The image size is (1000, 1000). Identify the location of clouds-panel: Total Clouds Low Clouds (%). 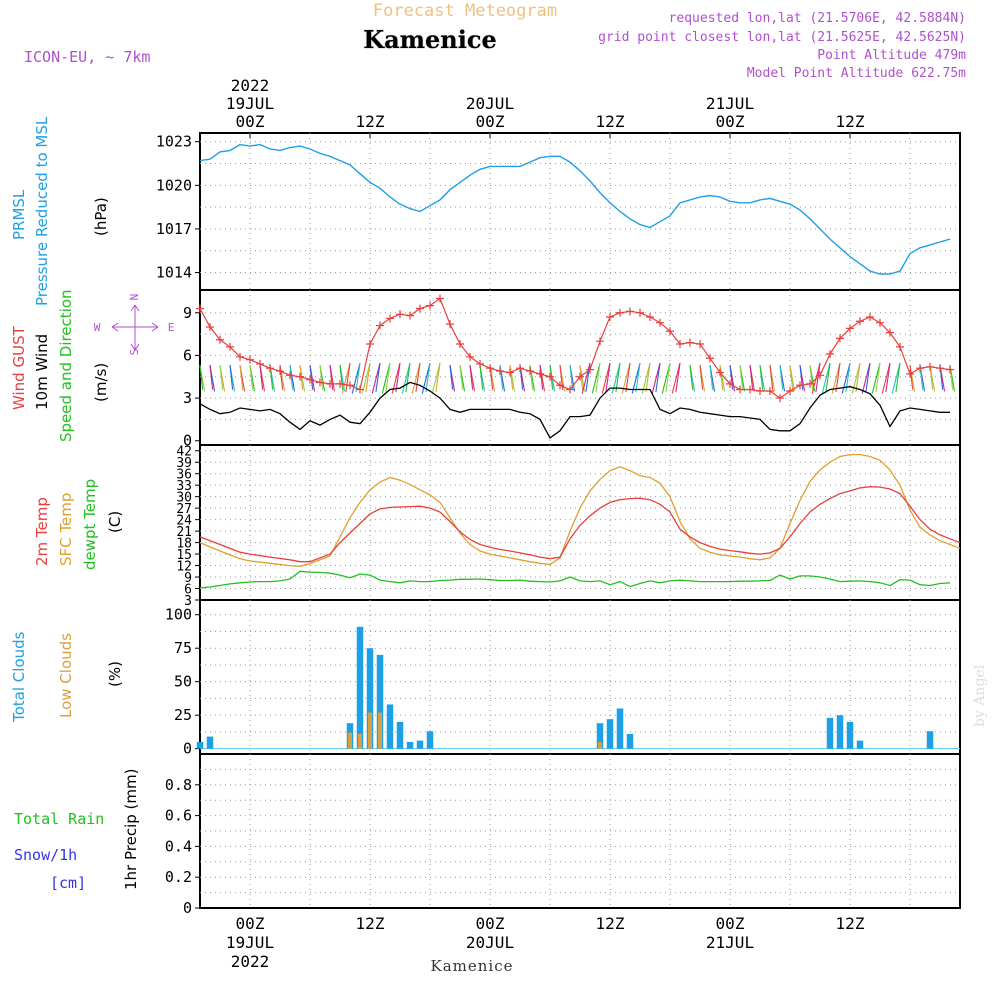
(67, 677).